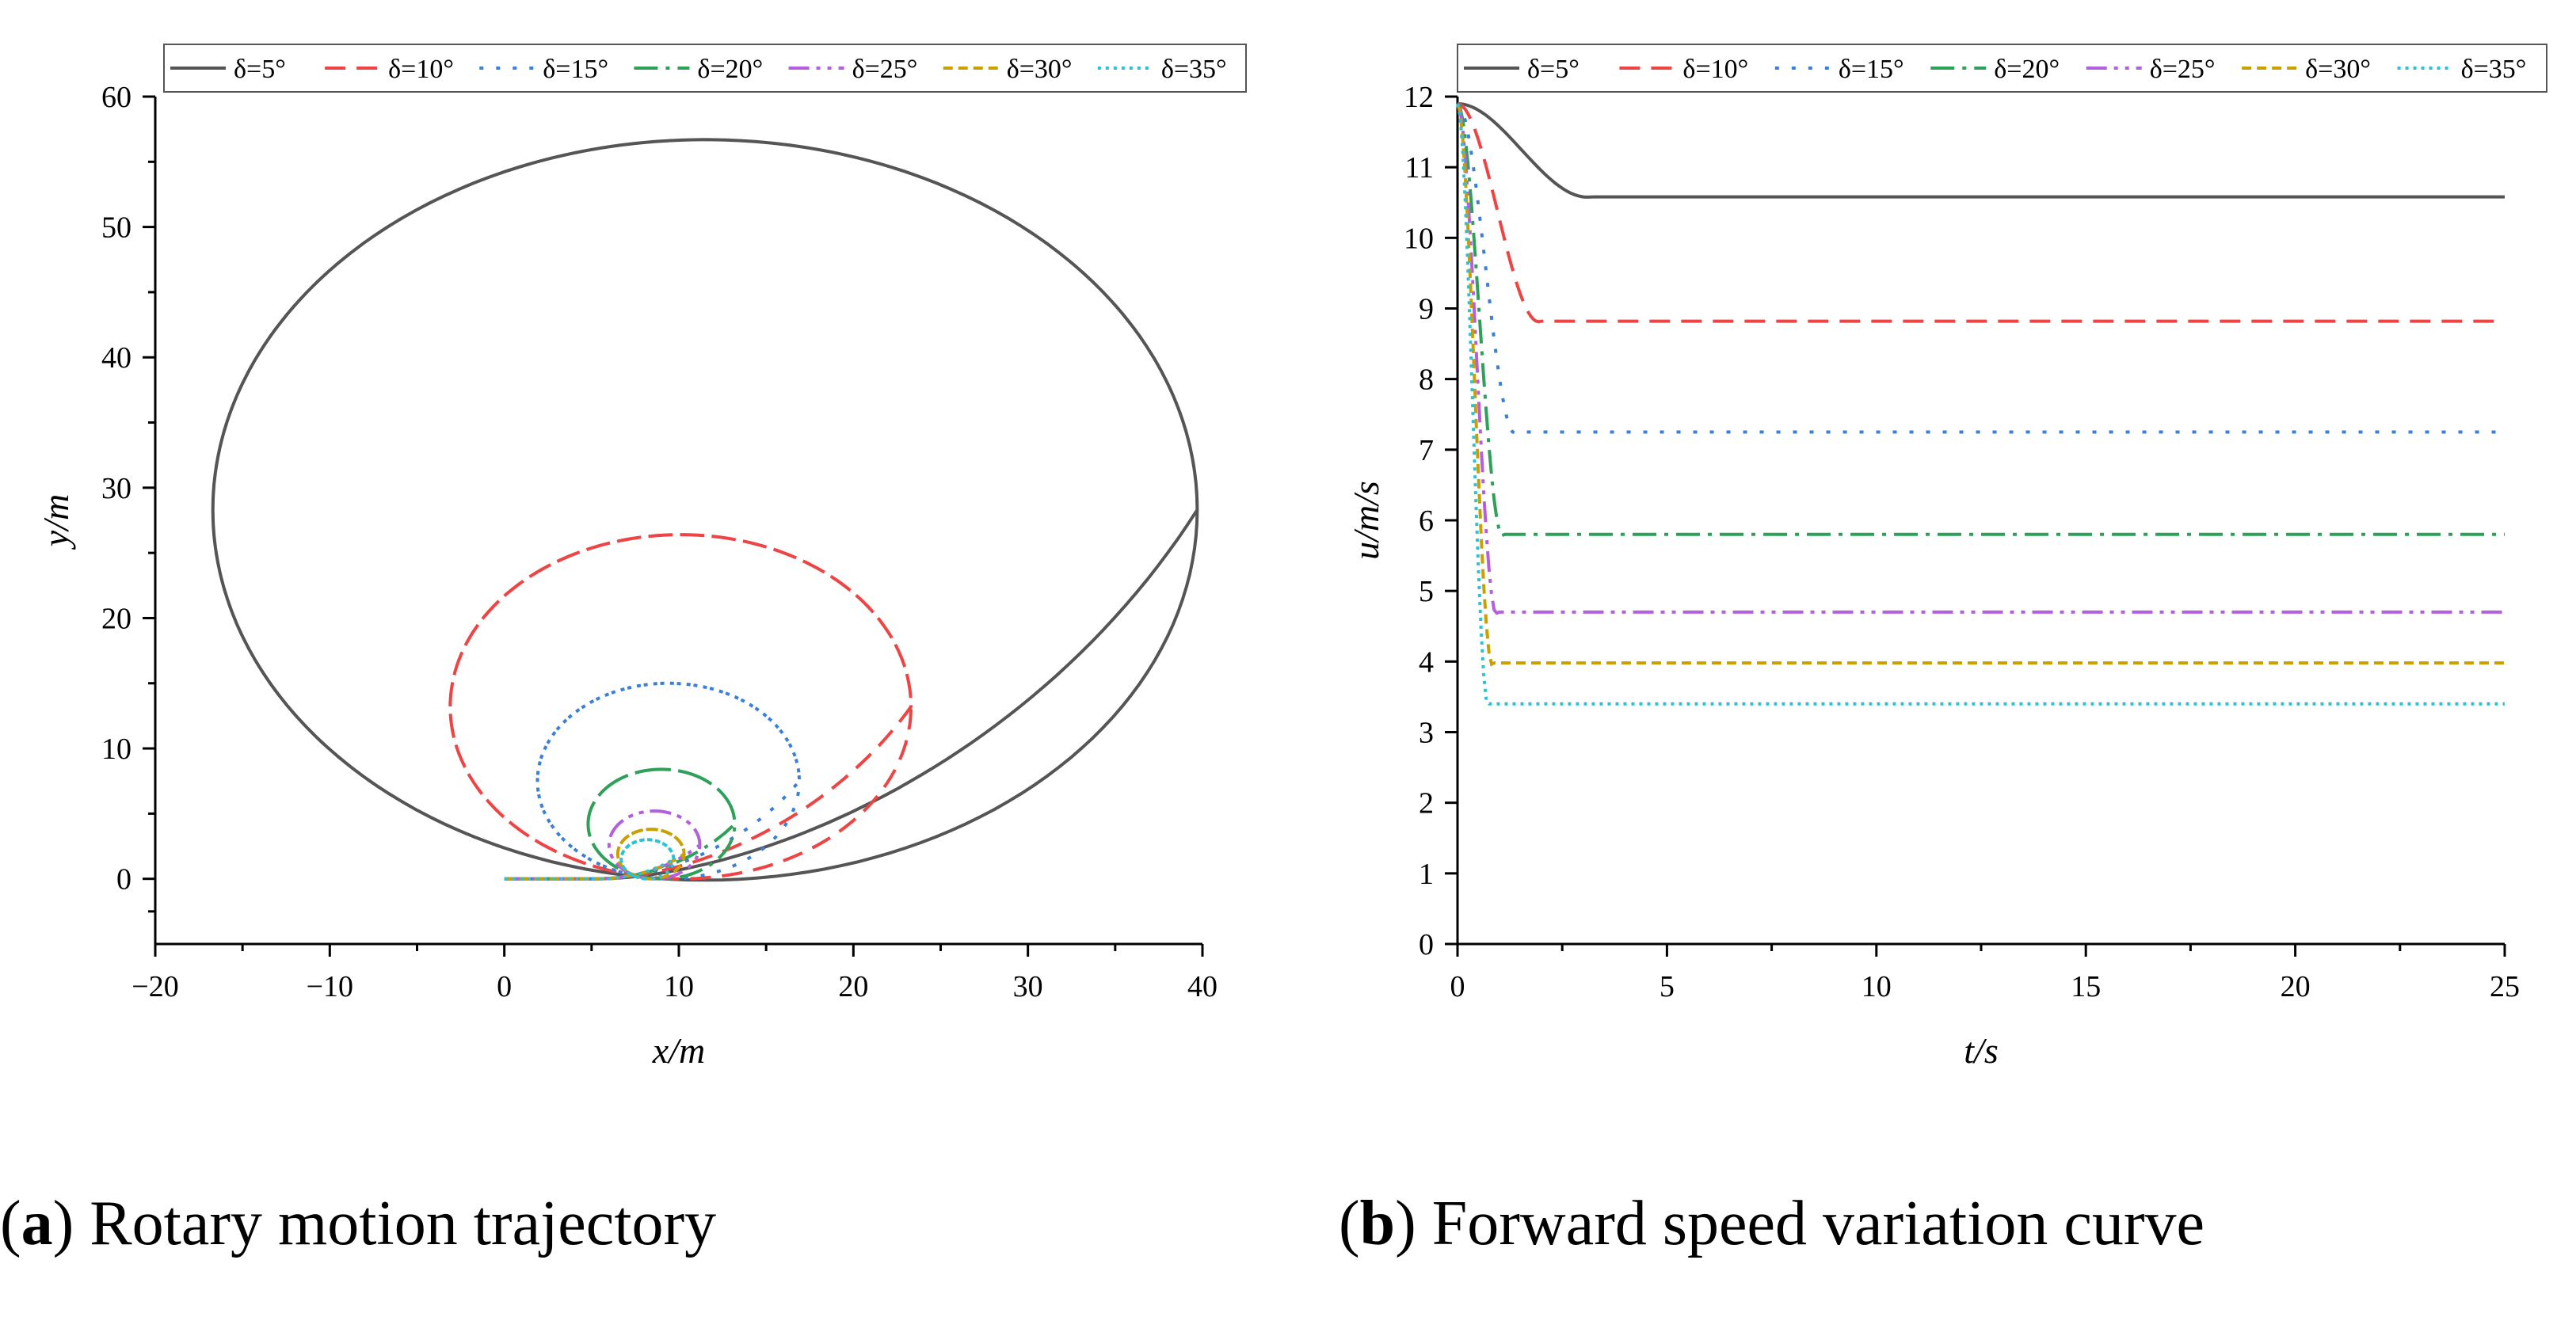  What do you see at coordinates (1366, 520) in the screenshot?
I see `y-axis-label: u/m/s` at bounding box center [1366, 520].